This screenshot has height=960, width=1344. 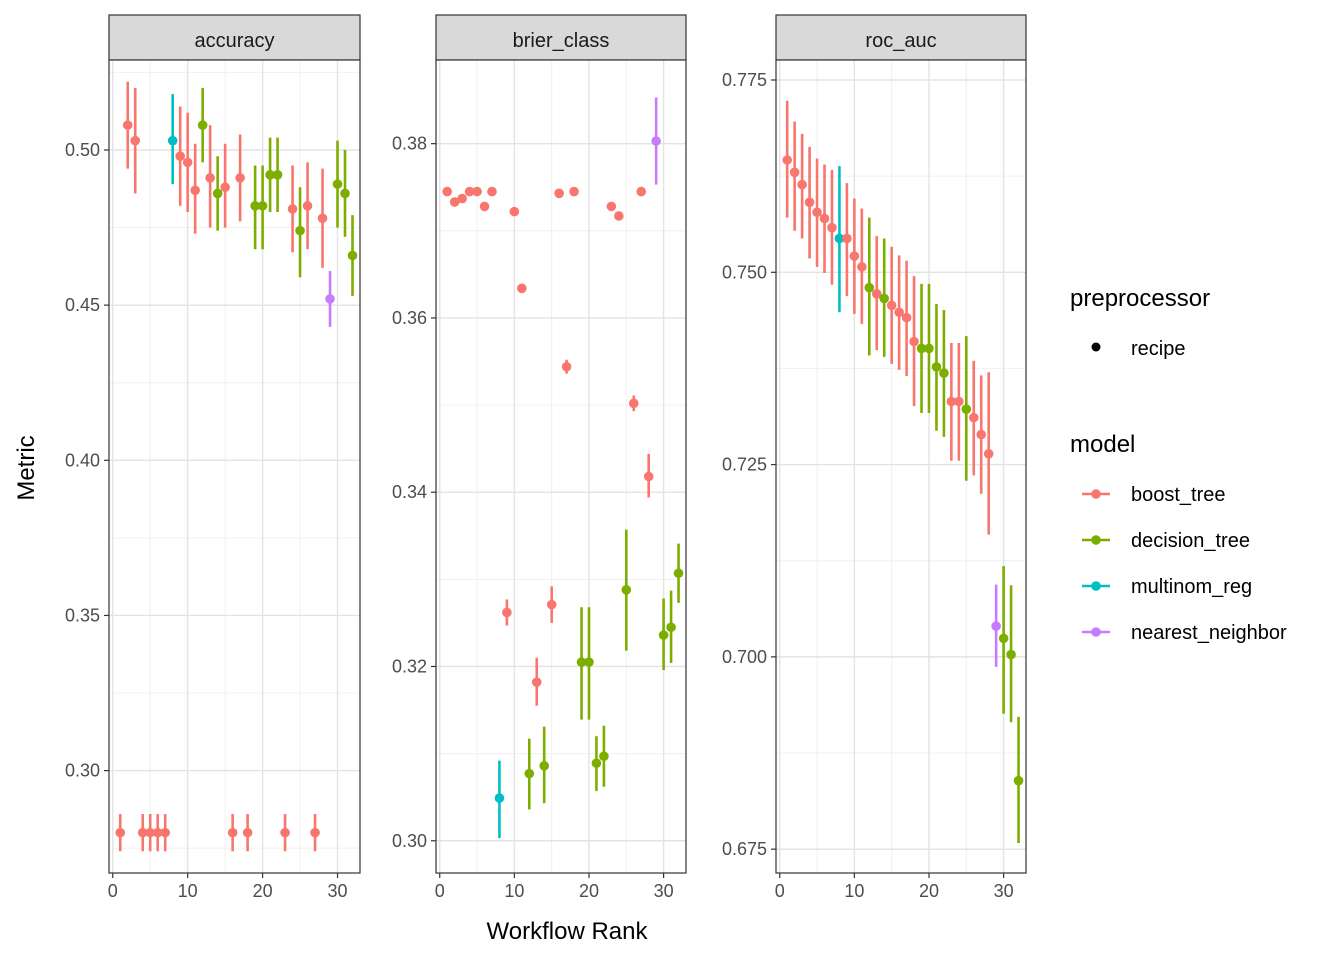 I want to click on strip-label-roc-auc: roc_auc, so click(x=900, y=41).